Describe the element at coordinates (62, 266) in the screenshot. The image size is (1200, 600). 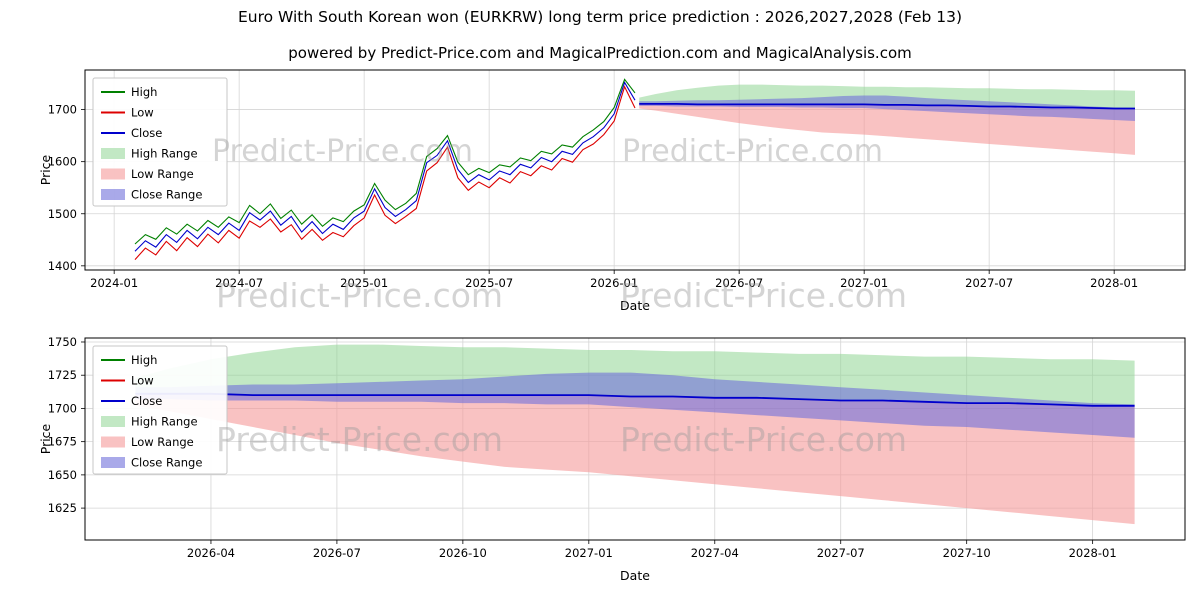
I see `y-tick-label: 1400` at that location.